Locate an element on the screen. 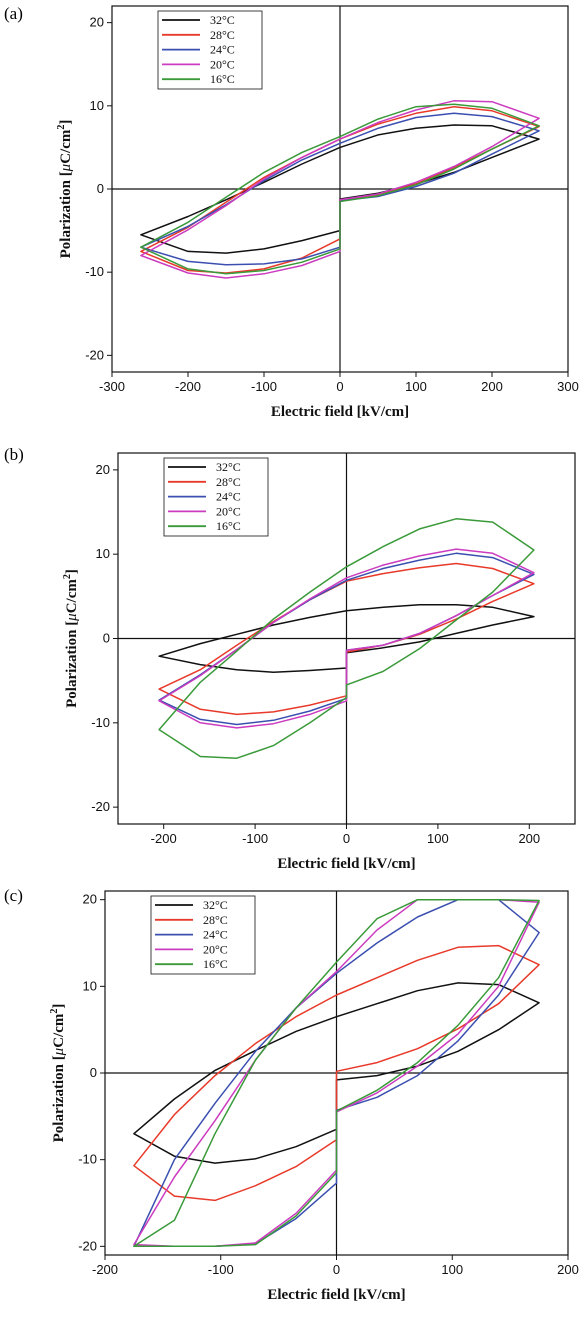 Image resolution: width=585 pixels, height=1323 pixels. x-tick-label: -300 is located at coordinates (112, 386).